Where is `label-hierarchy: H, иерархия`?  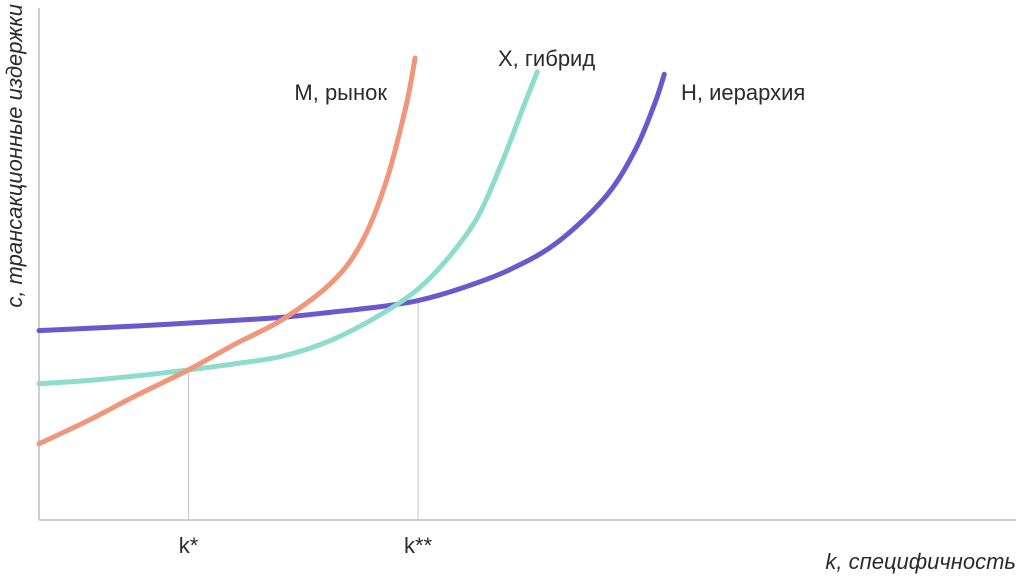 label-hierarchy: H, иерархия is located at coordinates (743, 92).